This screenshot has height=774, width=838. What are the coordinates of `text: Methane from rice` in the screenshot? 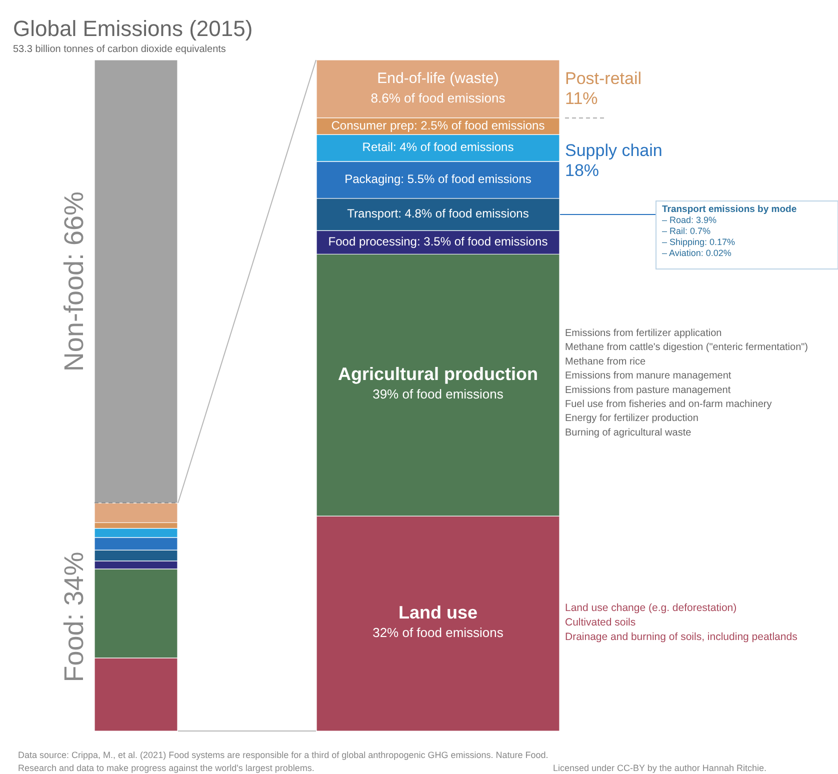 It's located at (605, 362).